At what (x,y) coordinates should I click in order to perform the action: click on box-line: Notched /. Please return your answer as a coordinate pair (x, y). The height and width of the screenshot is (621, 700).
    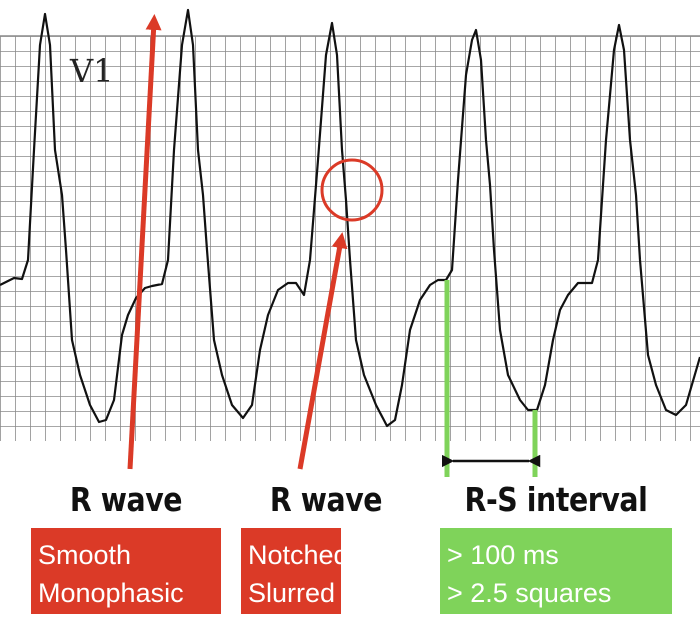
    Looking at the image, I should click on (306, 555).